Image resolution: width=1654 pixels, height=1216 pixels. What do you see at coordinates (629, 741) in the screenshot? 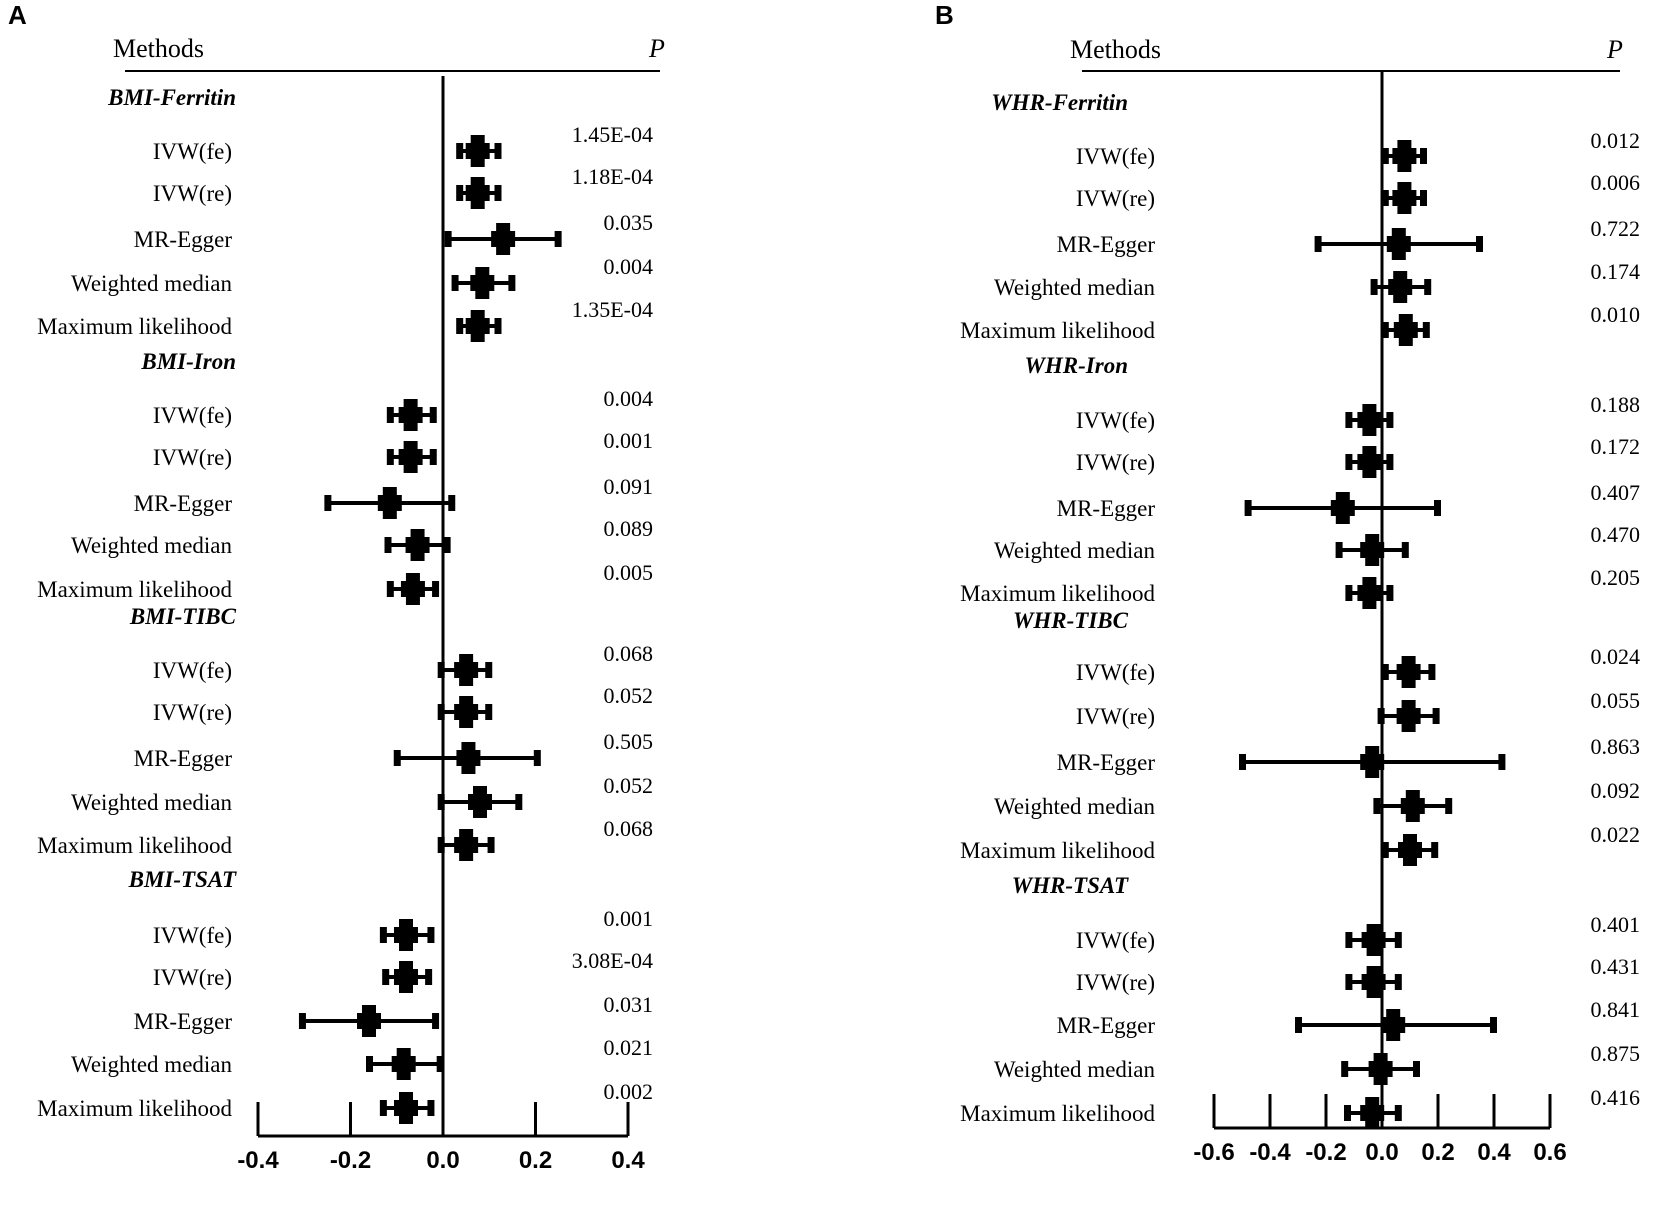
I see `p-value: 0.505` at bounding box center [629, 741].